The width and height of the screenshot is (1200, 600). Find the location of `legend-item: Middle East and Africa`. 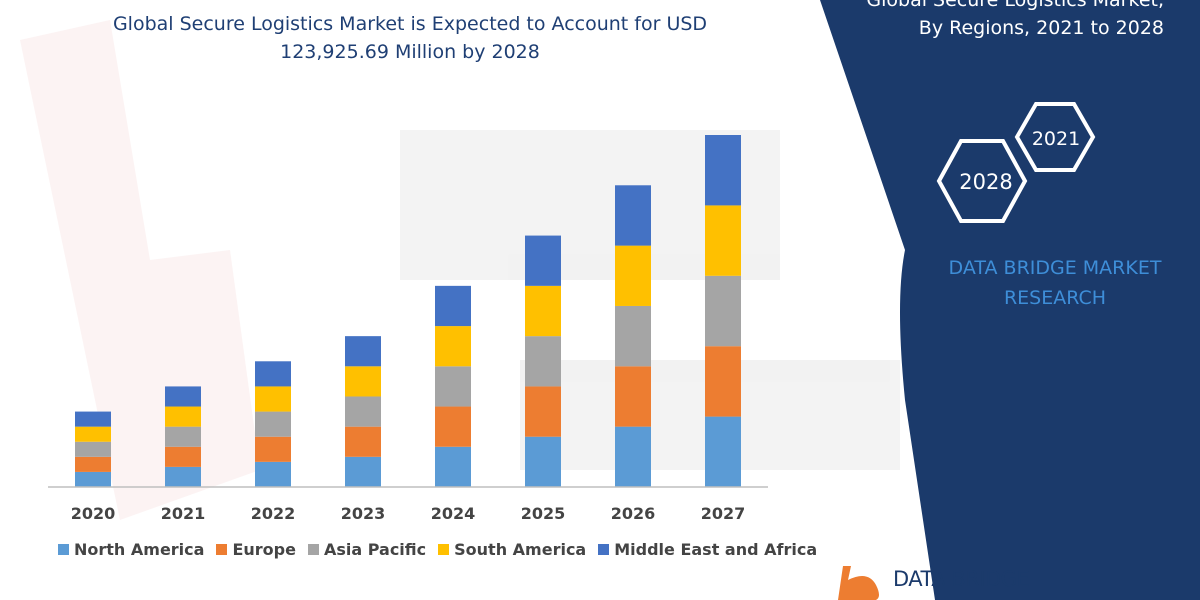

legend-item: Middle East and Africa is located at coordinates (707, 549).